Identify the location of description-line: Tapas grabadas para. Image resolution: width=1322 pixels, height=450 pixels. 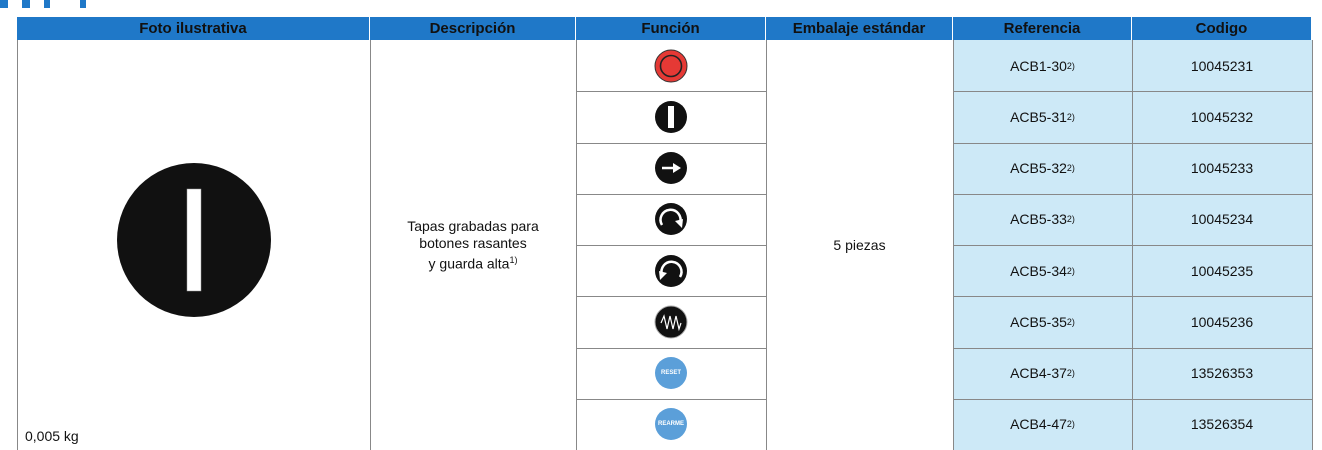
(473, 226).